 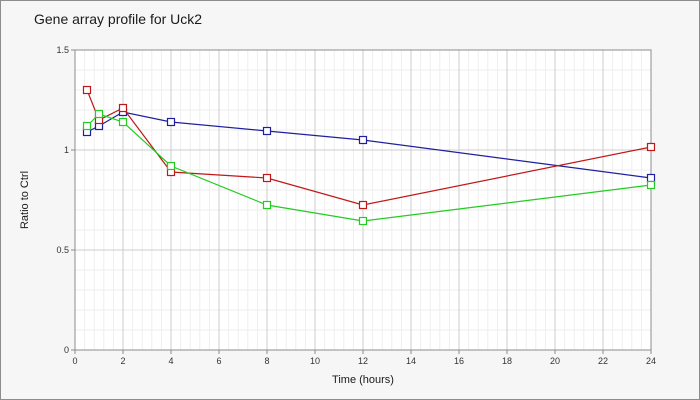 I want to click on x-tick-label: 16, so click(x=459, y=361).